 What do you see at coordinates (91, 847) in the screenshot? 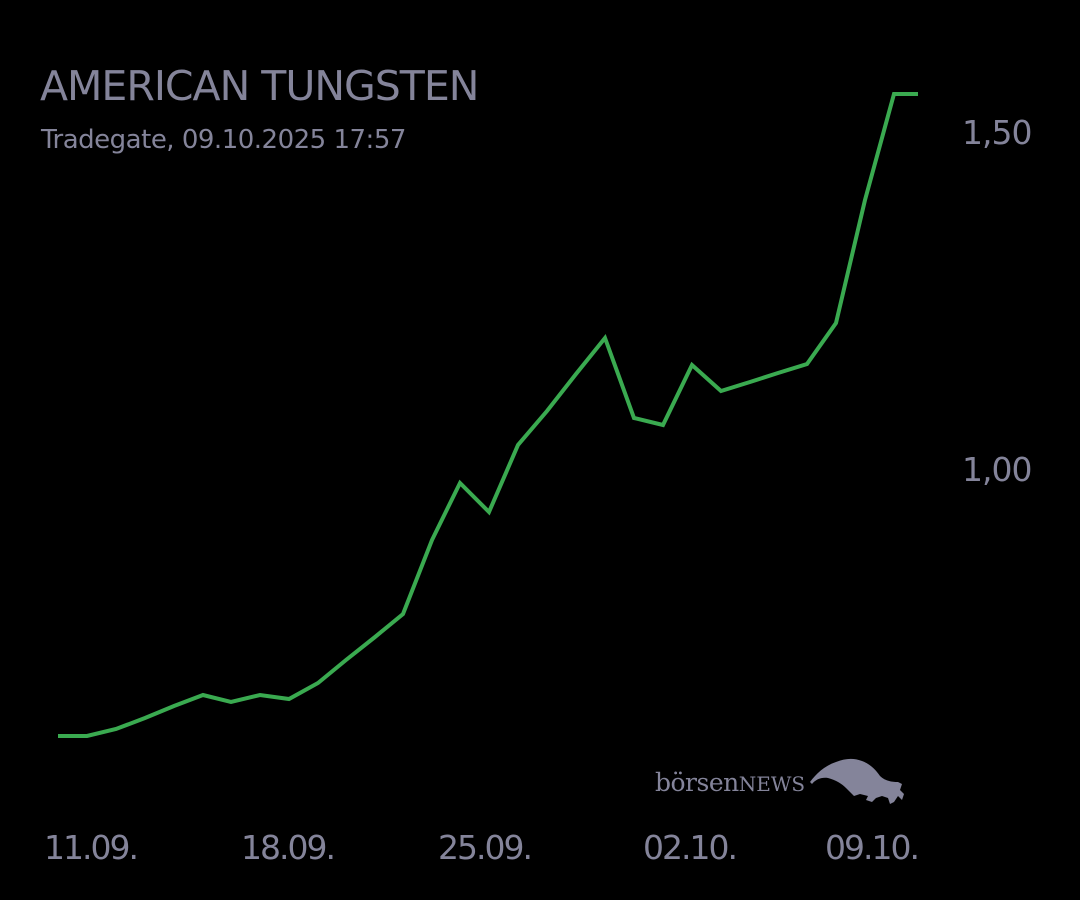
I see `x-tick-11-09: 11.09.` at bounding box center [91, 847].